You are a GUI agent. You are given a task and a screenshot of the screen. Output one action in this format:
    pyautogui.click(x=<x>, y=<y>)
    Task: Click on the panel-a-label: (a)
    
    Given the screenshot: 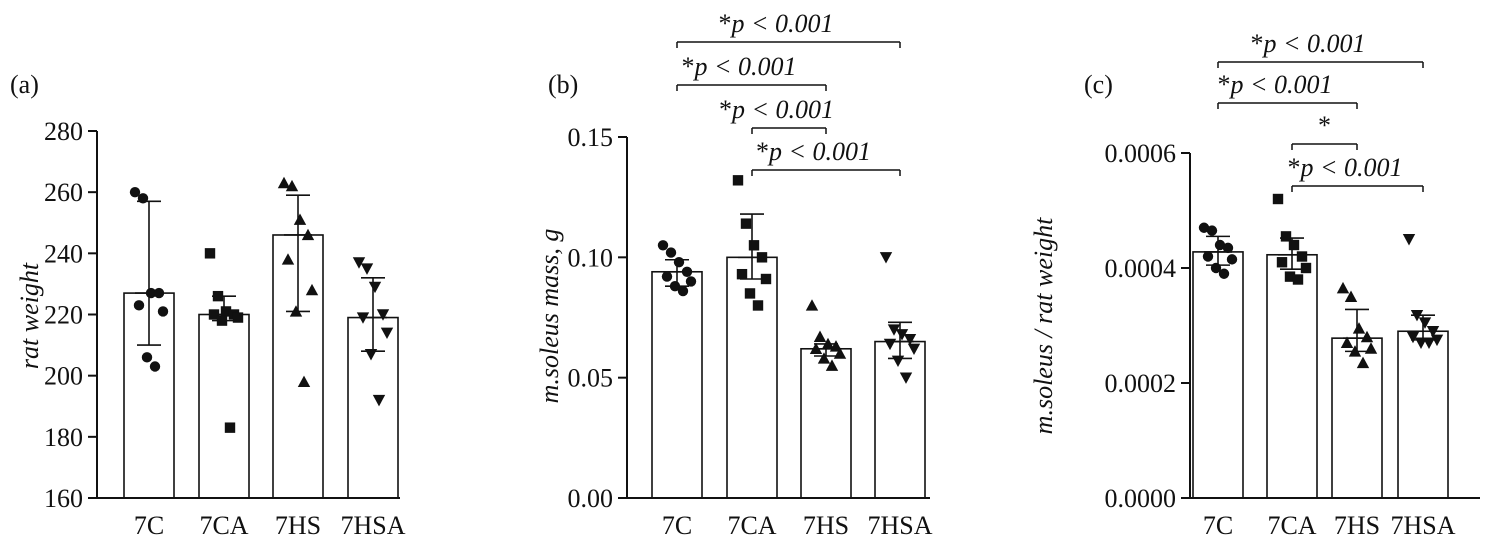 What is the action you would take?
    pyautogui.click(x=24, y=84)
    